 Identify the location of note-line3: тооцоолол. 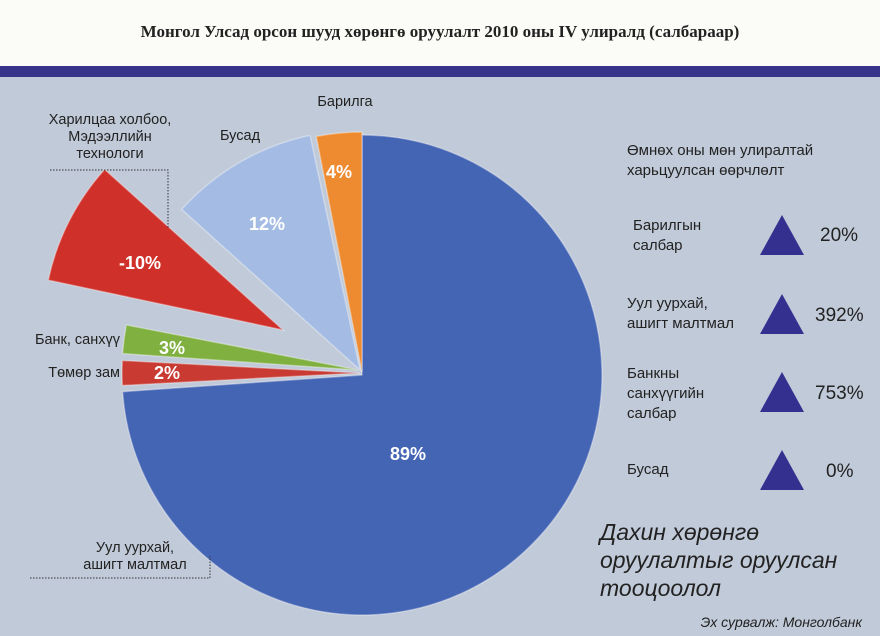
(660, 588).